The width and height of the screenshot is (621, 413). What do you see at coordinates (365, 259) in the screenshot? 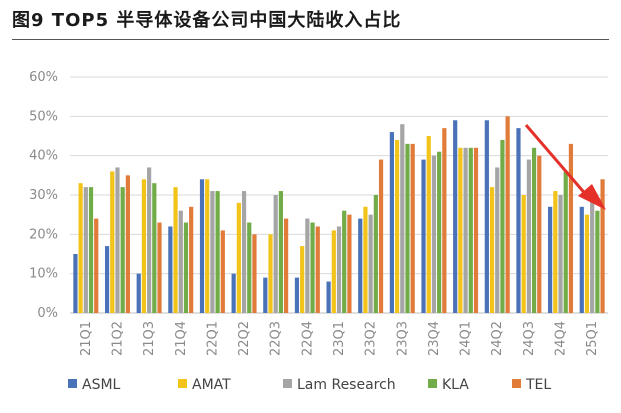
I see `bar-amat-23q2` at bounding box center [365, 259].